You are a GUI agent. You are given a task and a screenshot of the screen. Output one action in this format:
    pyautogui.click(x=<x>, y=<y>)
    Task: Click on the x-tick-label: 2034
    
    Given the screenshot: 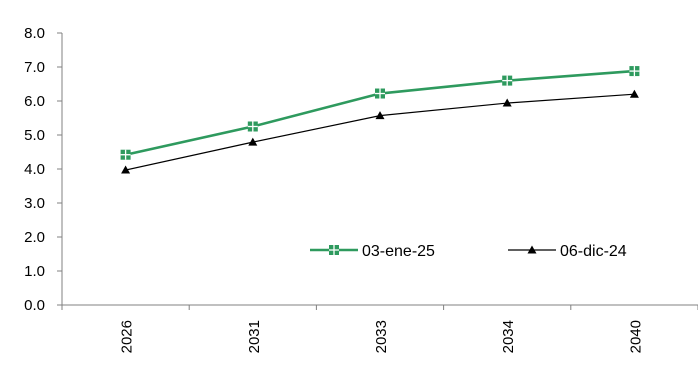 What is the action you would take?
    pyautogui.click(x=508, y=336)
    